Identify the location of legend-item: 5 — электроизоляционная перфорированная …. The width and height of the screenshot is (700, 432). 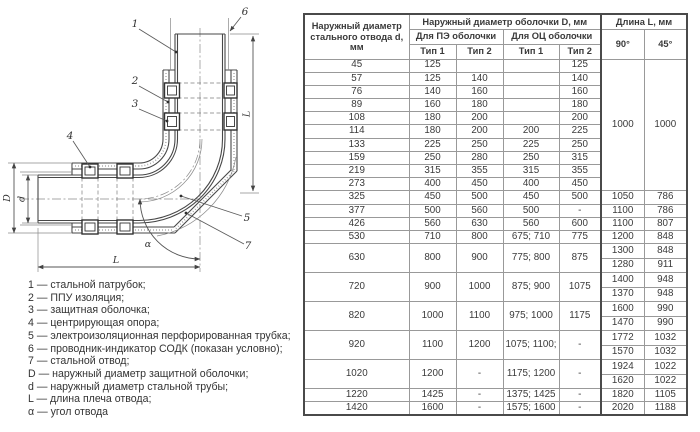
(159, 335).